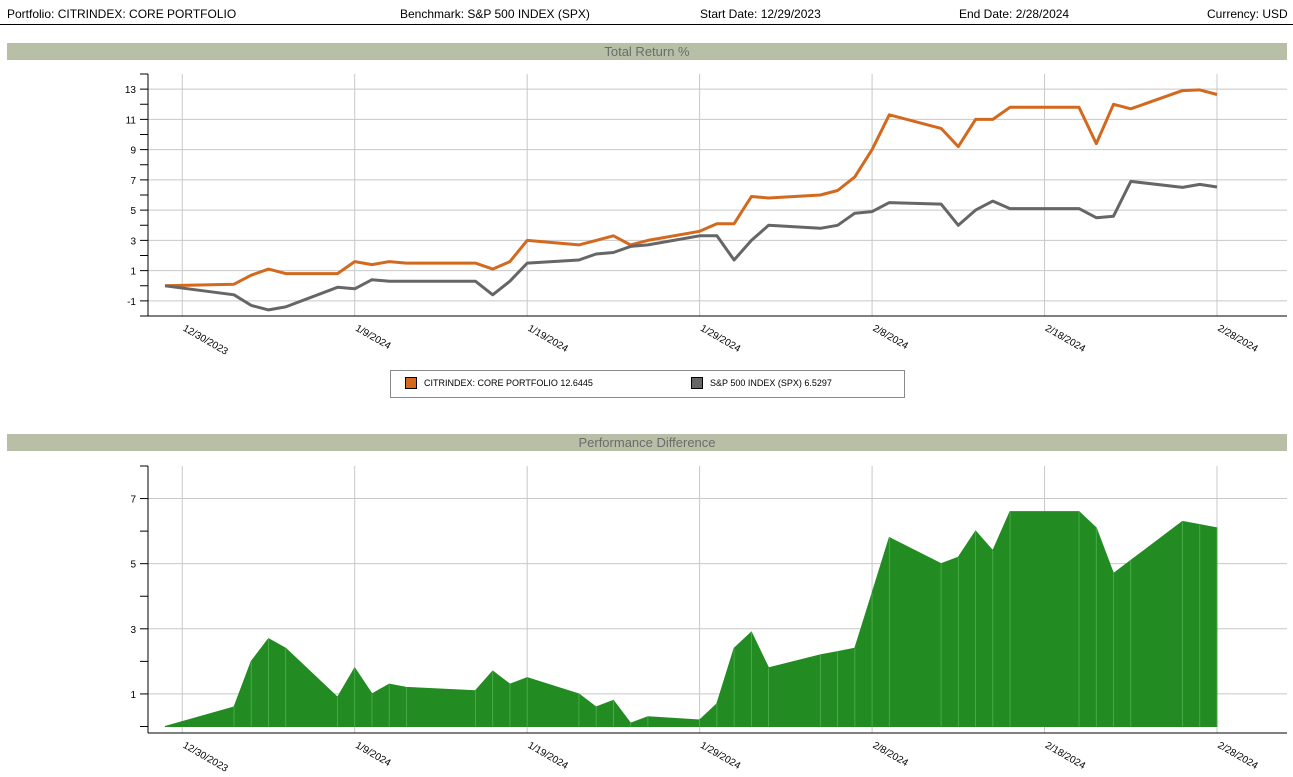 Image resolution: width=1293 pixels, height=777 pixels. I want to click on y-tick-label-0-5: 9, so click(133, 151).